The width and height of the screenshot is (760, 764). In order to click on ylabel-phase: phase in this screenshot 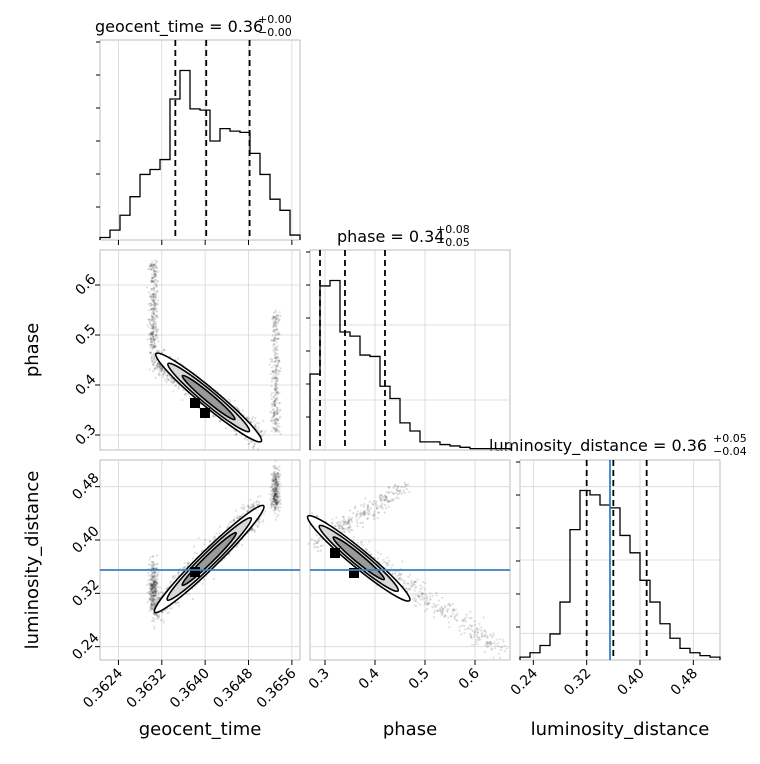, I will do `click(32, 350)`.